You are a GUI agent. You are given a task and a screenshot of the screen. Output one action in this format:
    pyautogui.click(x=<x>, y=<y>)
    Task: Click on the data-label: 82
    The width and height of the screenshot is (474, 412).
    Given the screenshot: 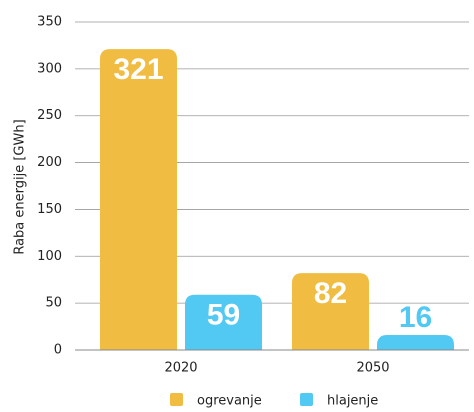 What is the action you would take?
    pyautogui.click(x=330, y=293)
    